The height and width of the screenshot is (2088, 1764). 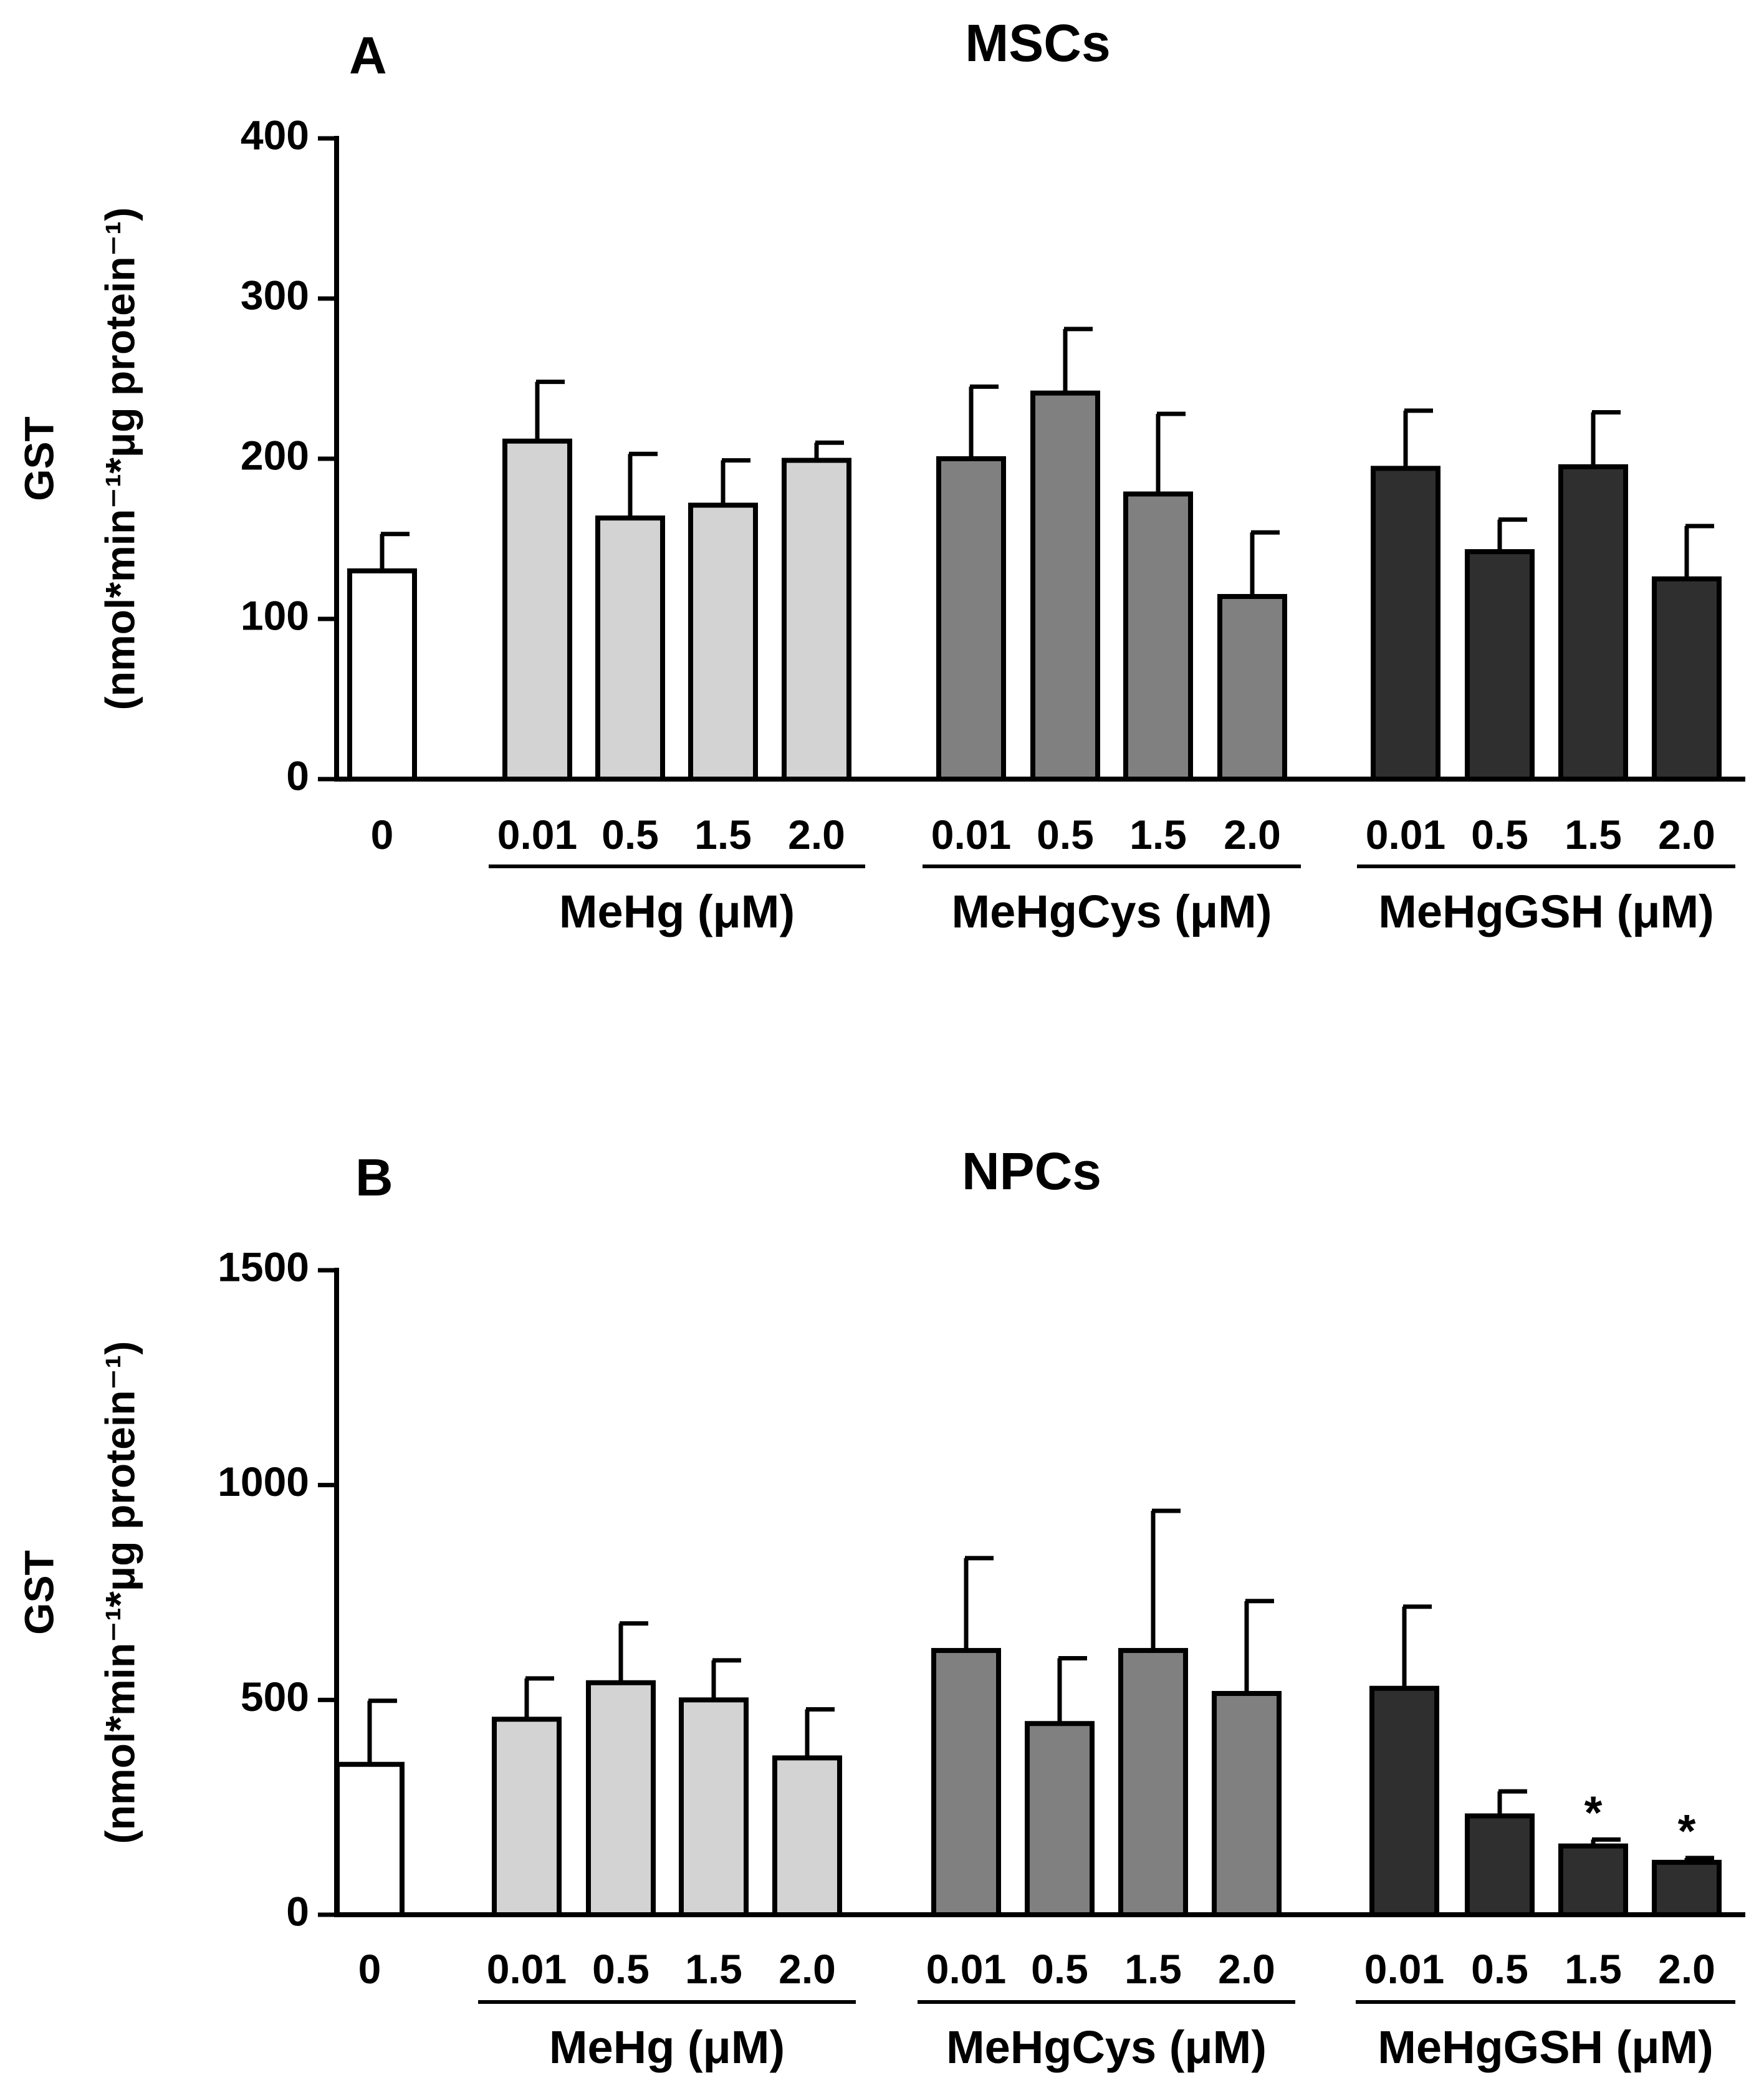 What do you see at coordinates (275, 615) in the screenshot?
I see `y-tick-label: 100` at bounding box center [275, 615].